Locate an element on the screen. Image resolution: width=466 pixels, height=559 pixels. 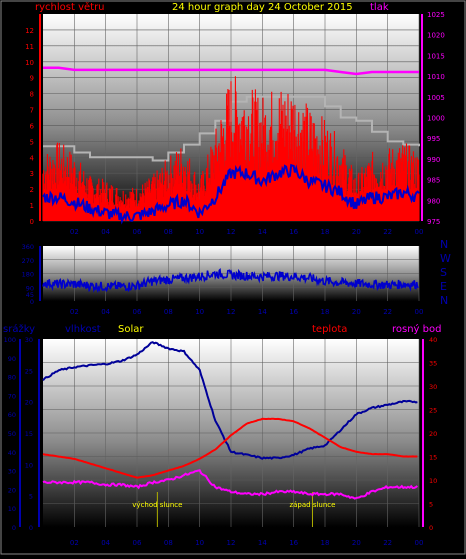
compass-label: S is located at coordinates (443, 272).